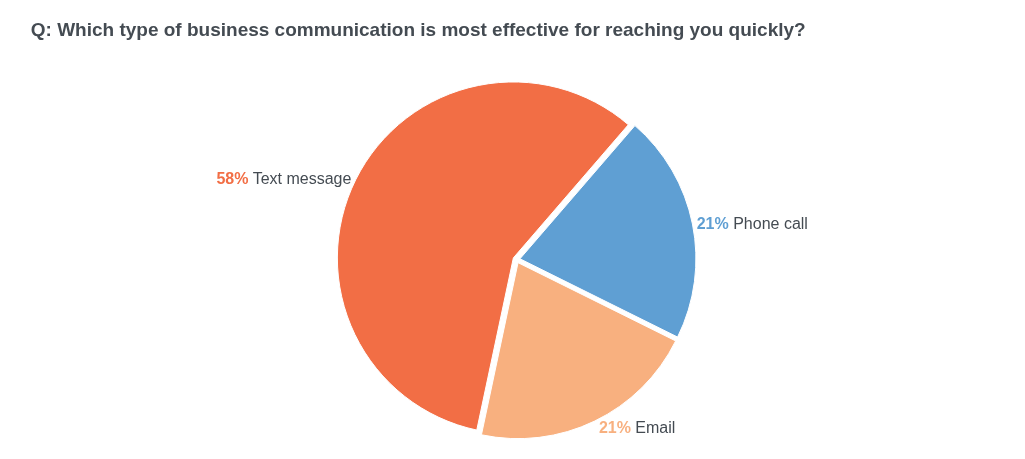 This screenshot has height=459, width=1025. What do you see at coordinates (770, 224) in the screenshot?
I see `slice-label: Phone call` at bounding box center [770, 224].